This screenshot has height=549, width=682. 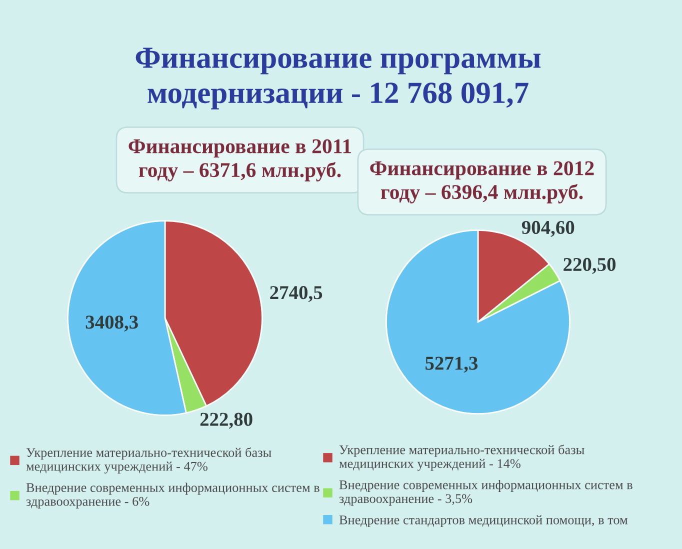 I want to click on legend-label: Внедрение стандартов медицинской помощи, в том, so click(x=483, y=521).